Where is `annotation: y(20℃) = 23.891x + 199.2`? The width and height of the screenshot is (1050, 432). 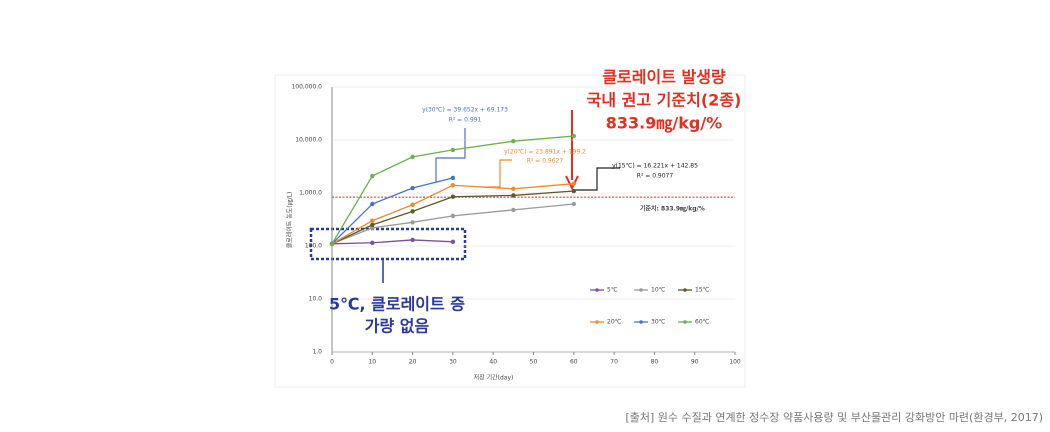
annotation: y(20℃) = 23.891x + 199.2 is located at coordinates (545, 152).